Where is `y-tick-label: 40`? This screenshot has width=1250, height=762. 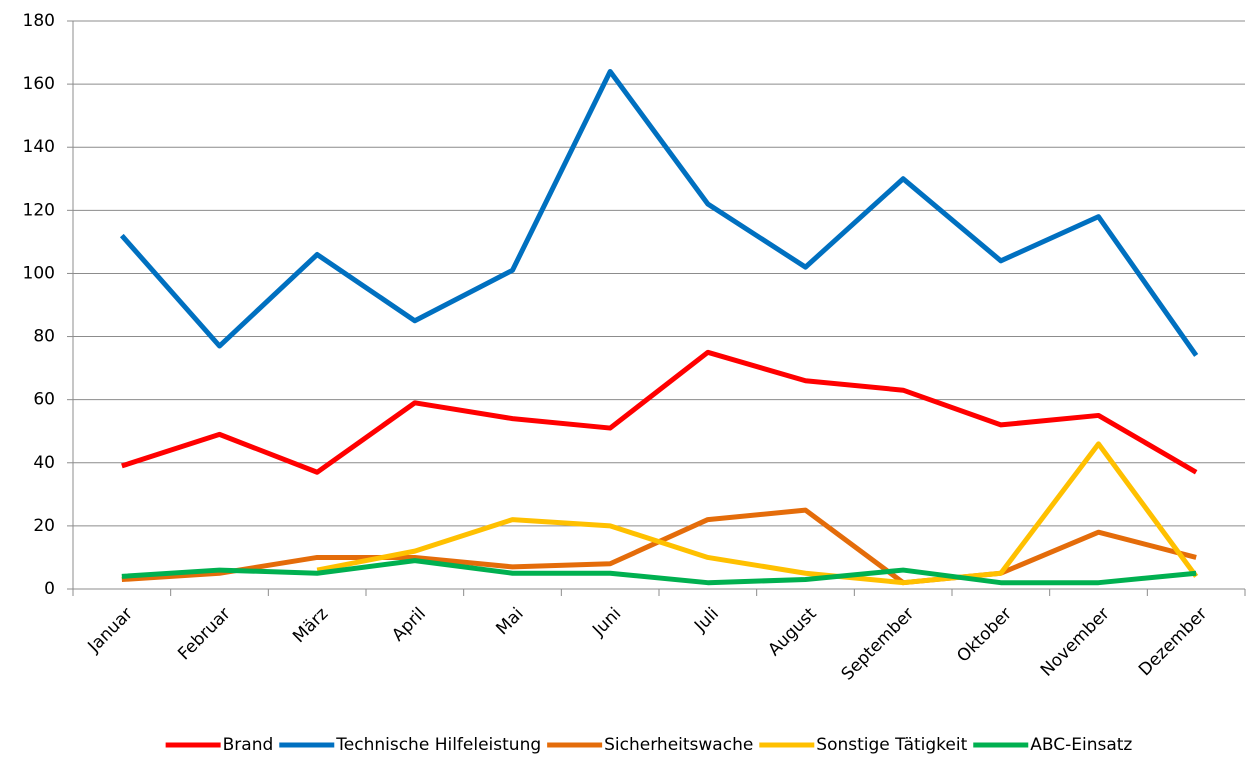 y-tick-label: 40 is located at coordinates (44, 463).